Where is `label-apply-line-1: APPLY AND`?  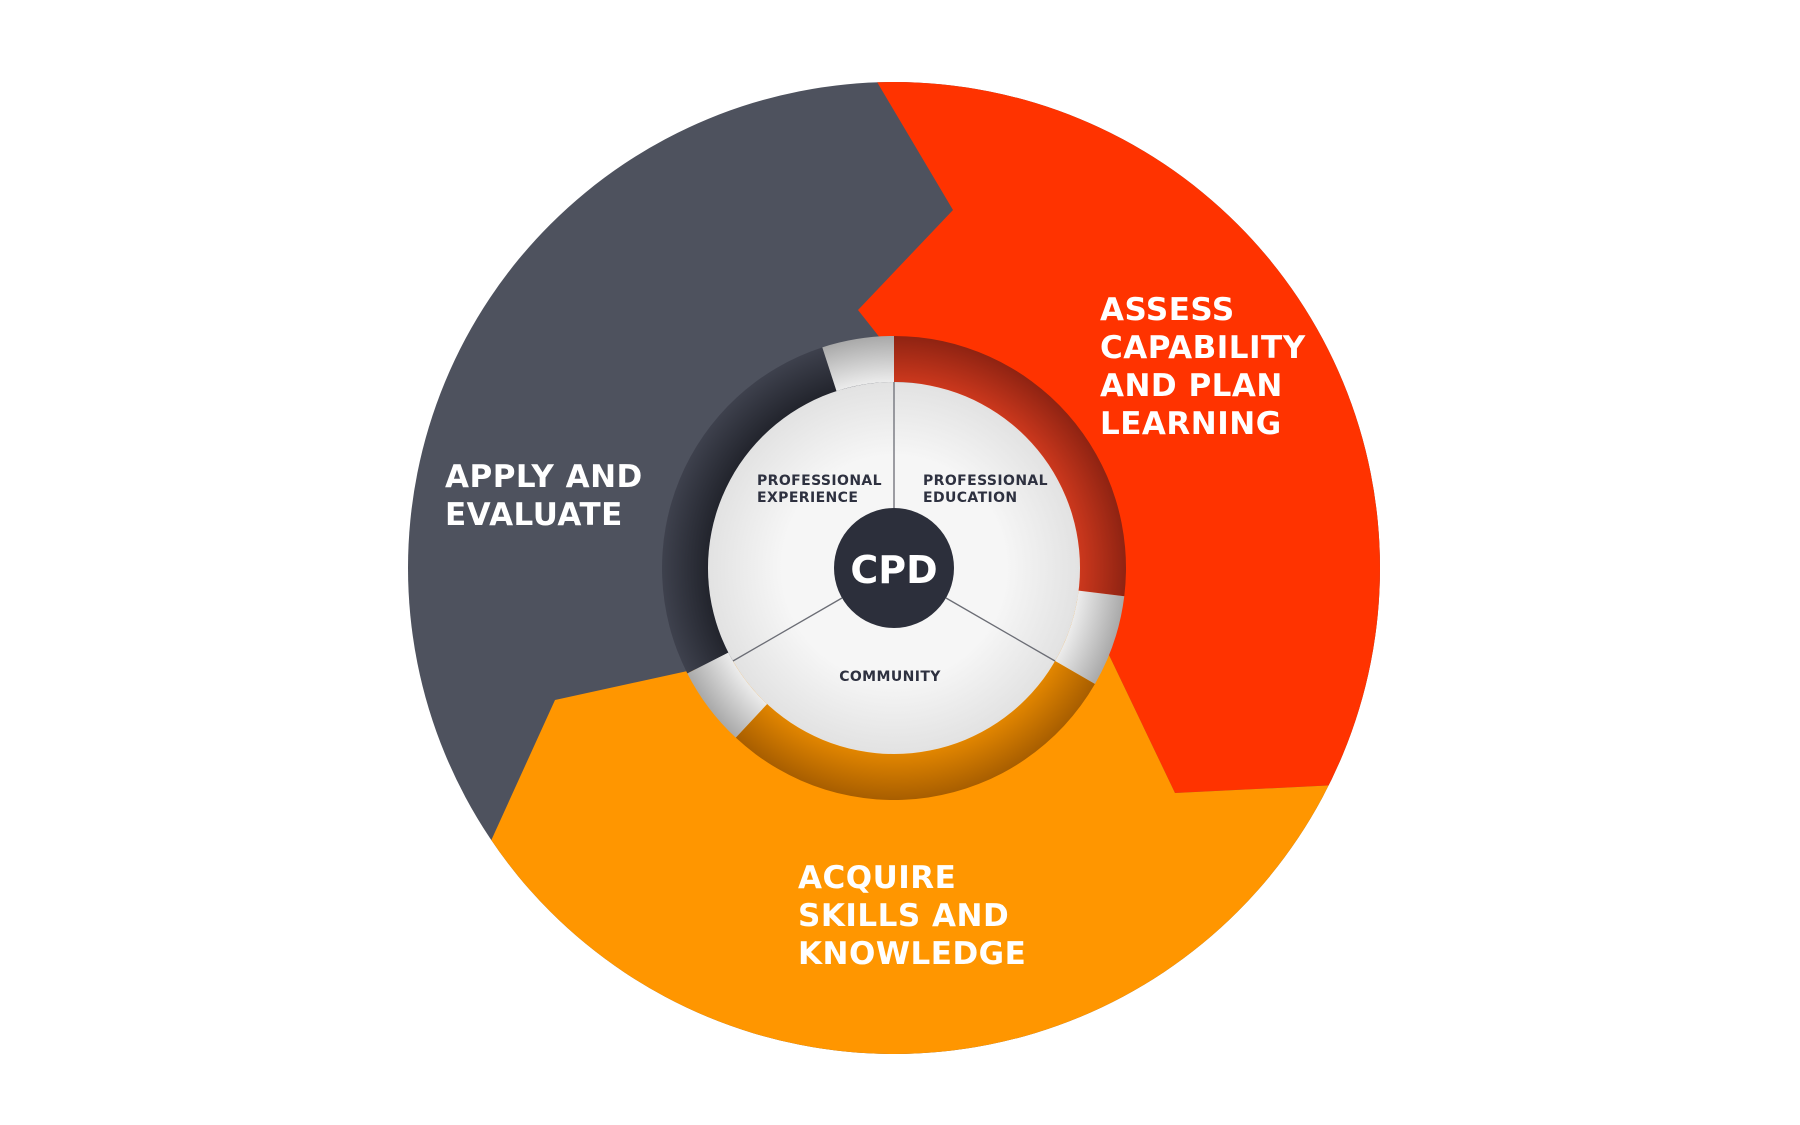
label-apply-line-1: APPLY AND is located at coordinates (544, 477).